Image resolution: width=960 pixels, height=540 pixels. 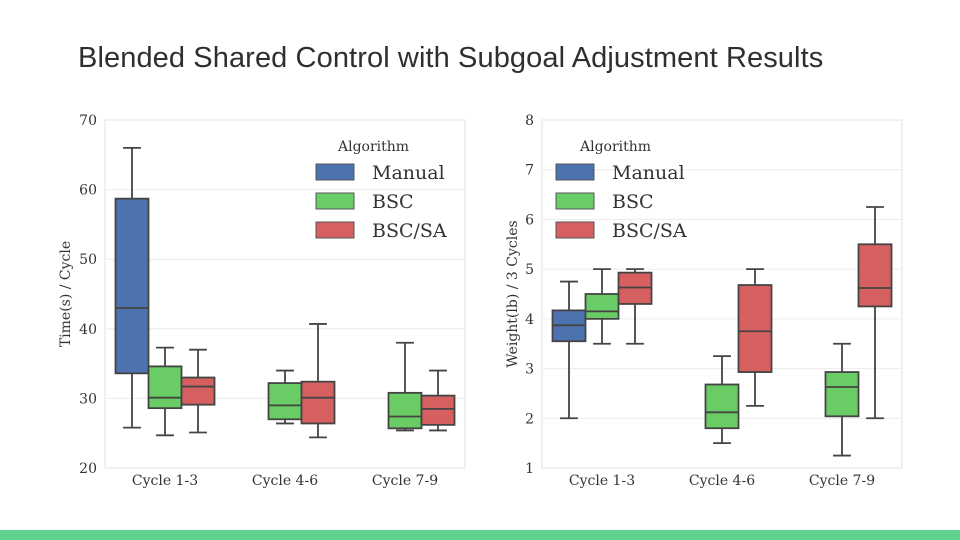 What do you see at coordinates (513, 293) in the screenshot?
I see `y-axis-label: Weight(lb) / 3 Cycles` at bounding box center [513, 293].